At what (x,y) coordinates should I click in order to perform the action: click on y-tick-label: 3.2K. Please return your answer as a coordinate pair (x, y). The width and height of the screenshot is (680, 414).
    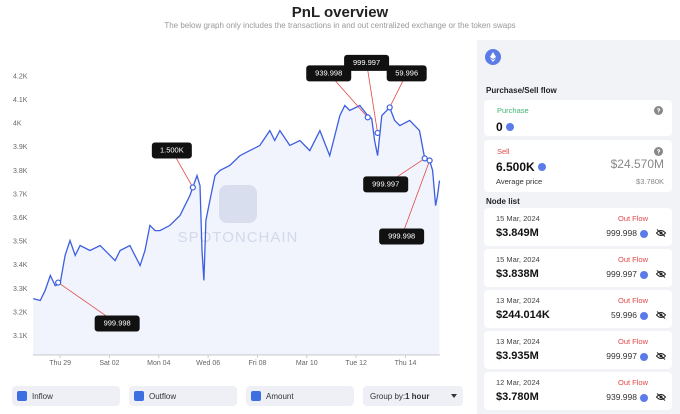
    Looking at the image, I should click on (20, 312).